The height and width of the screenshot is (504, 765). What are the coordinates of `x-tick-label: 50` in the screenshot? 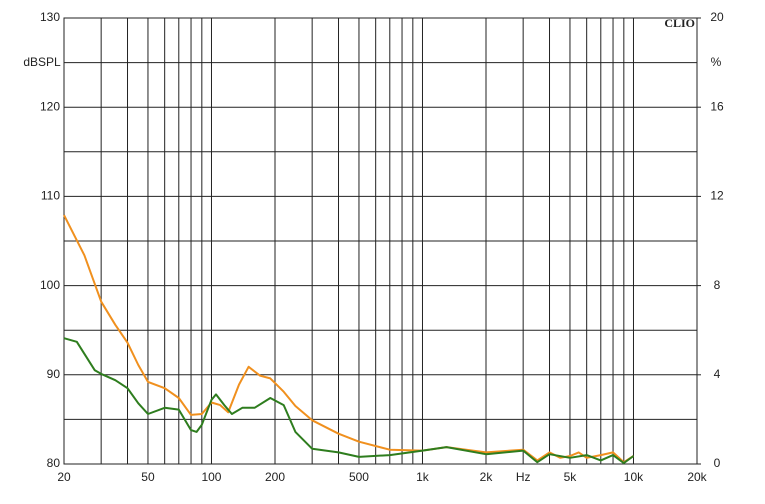 It's located at (148, 477).